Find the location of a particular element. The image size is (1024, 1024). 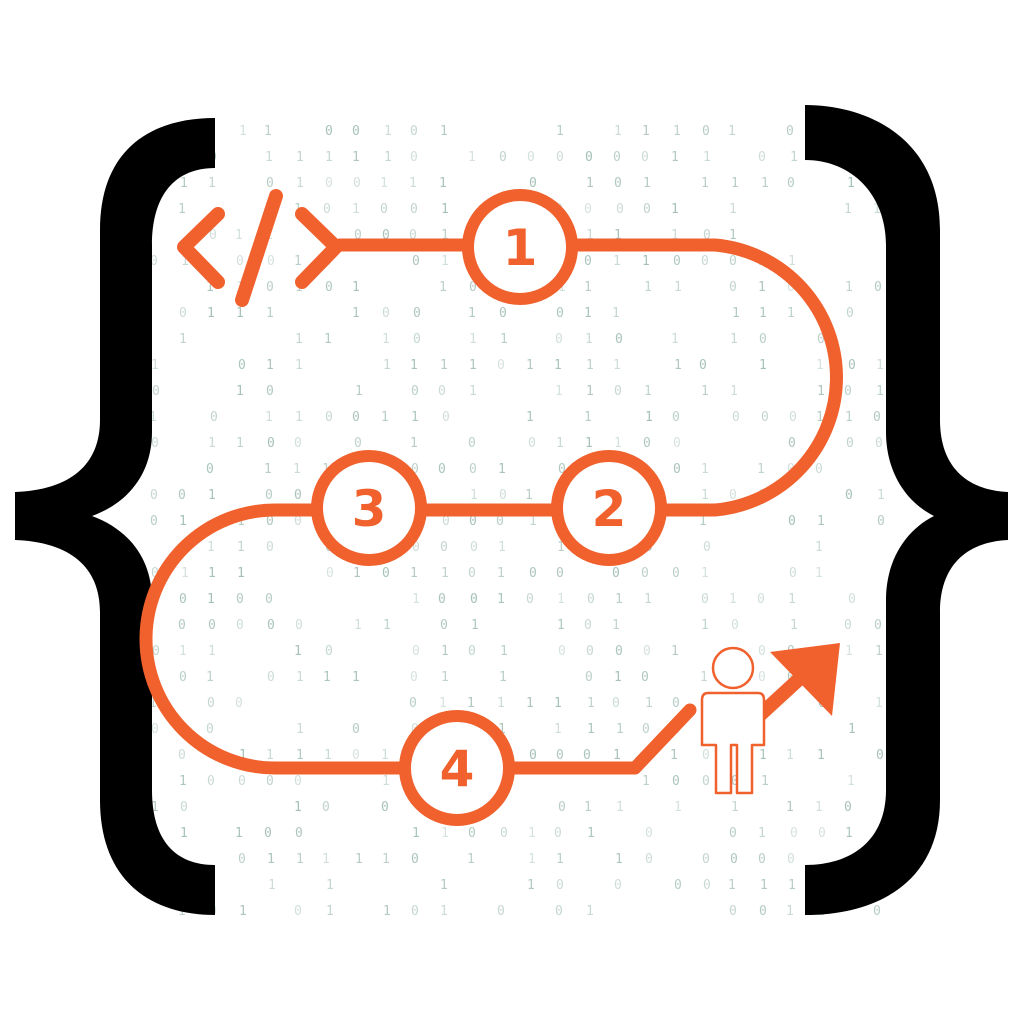

growth-arrow-icon is located at coordinates (796, 682).